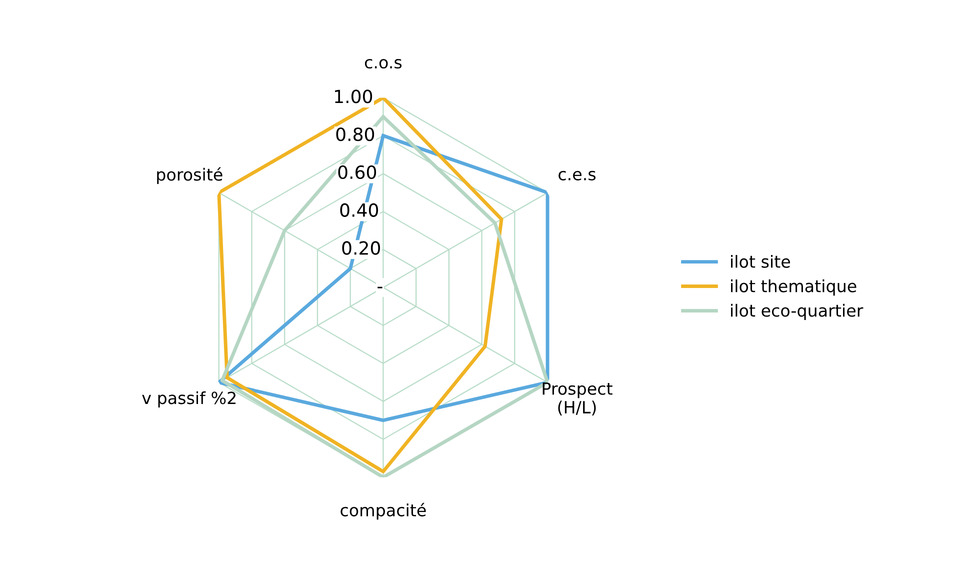 This screenshot has height=575, width=958. I want to click on spoke-label: porosité, so click(189, 175).